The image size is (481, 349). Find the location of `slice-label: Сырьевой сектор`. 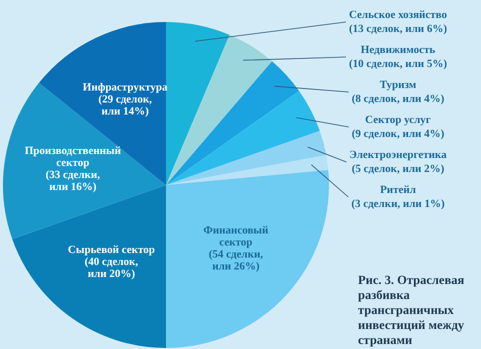

slice-label: Сырьевой сектор is located at coordinates (111, 250).